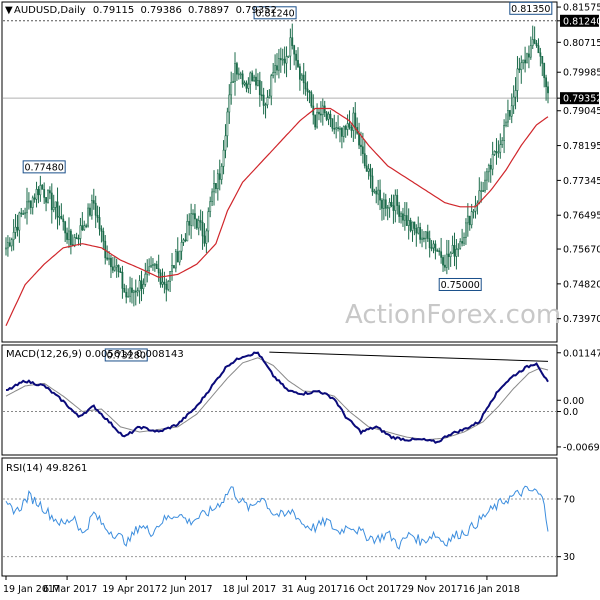  What do you see at coordinates (36, 10) in the screenshot?
I see `symbol-label: AUDUSD` at bounding box center [36, 10].